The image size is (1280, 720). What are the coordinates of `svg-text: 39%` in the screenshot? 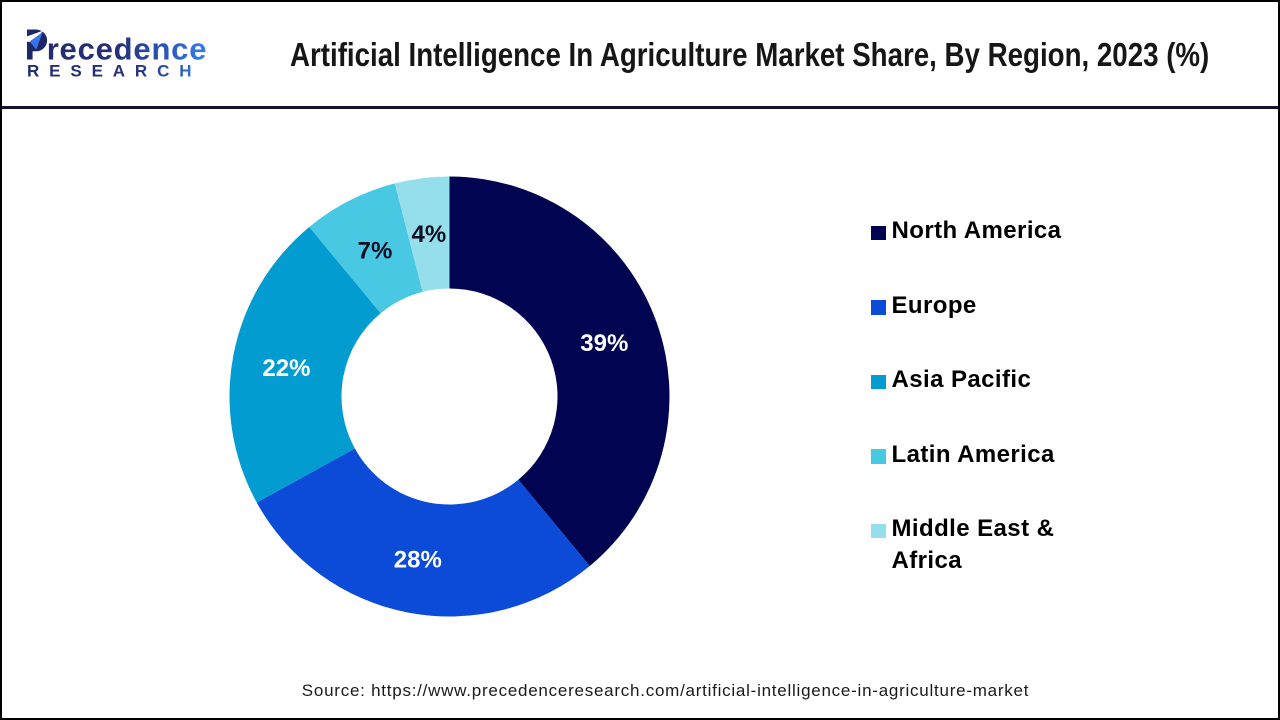 It's located at (604, 343).